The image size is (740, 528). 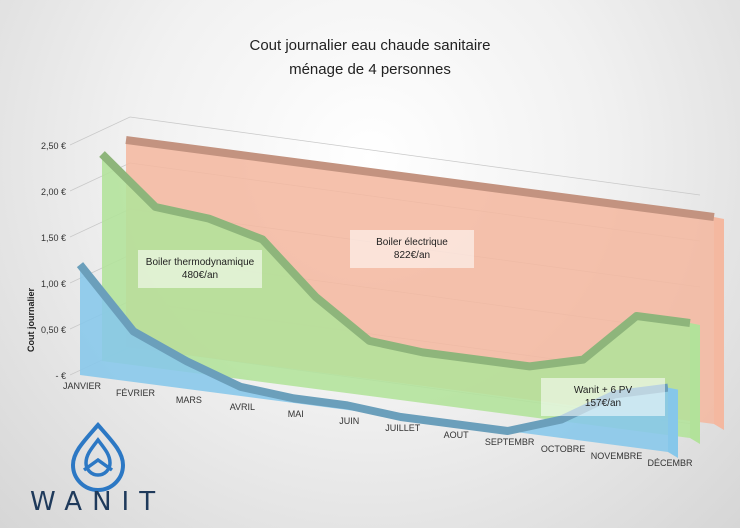 I want to click on wanit-logo: WANIT, so click(x=97, y=469).